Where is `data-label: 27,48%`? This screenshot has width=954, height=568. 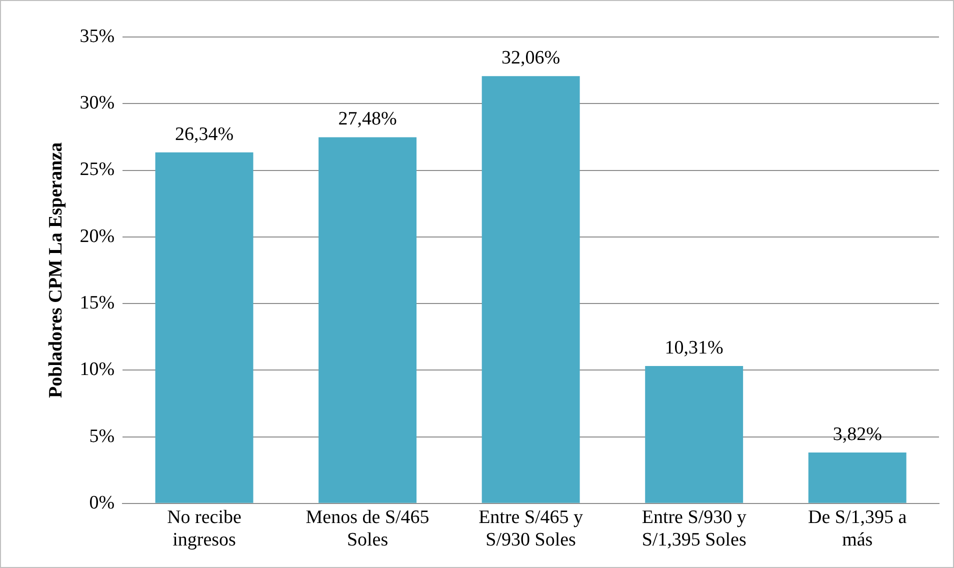
data-label: 27,48% is located at coordinates (367, 119).